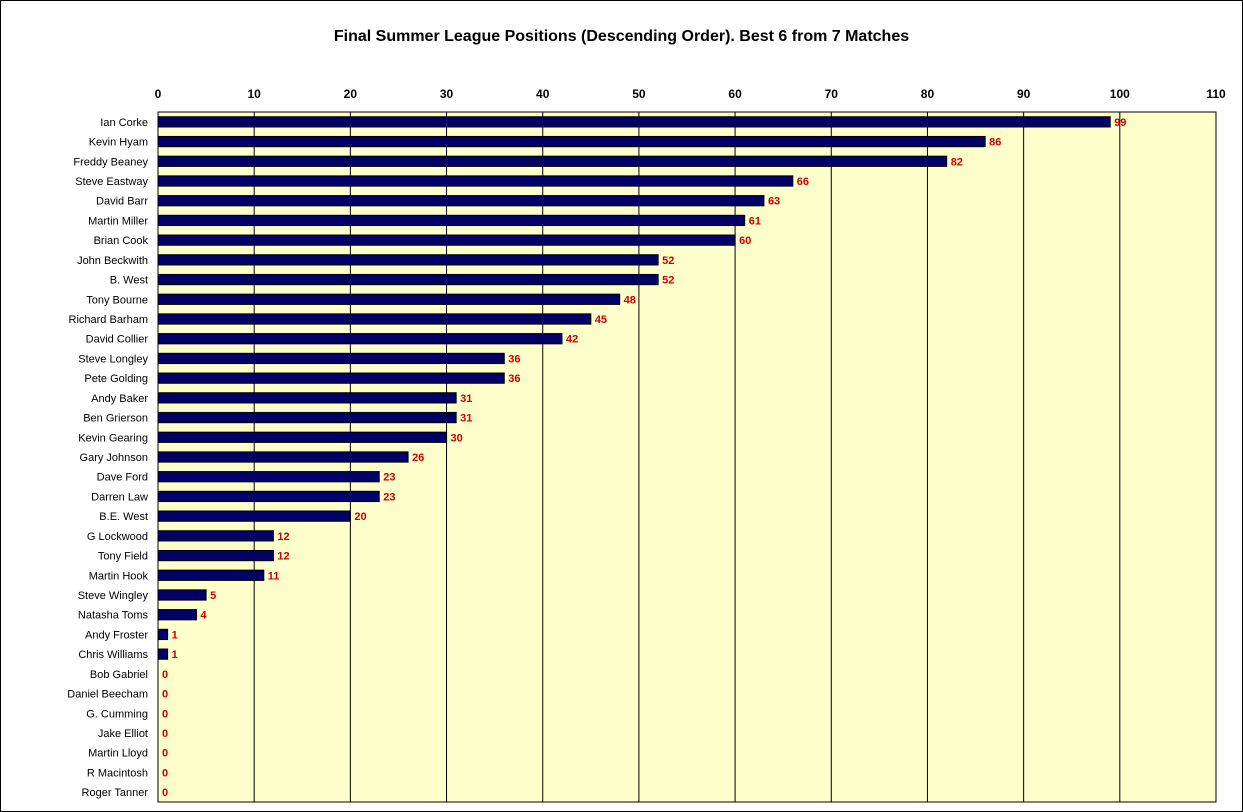  Describe the element at coordinates (158, 94) in the screenshot. I see `x-tick-label: 0` at that location.